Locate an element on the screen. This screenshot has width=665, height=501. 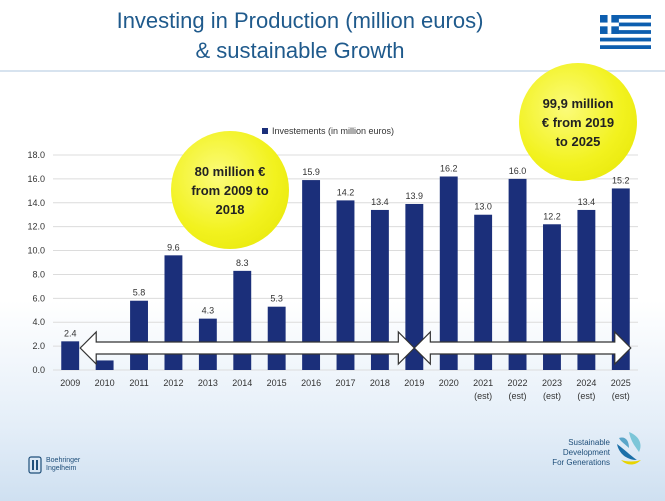
x-tick-label: 2025 is located at coordinates (621, 383).